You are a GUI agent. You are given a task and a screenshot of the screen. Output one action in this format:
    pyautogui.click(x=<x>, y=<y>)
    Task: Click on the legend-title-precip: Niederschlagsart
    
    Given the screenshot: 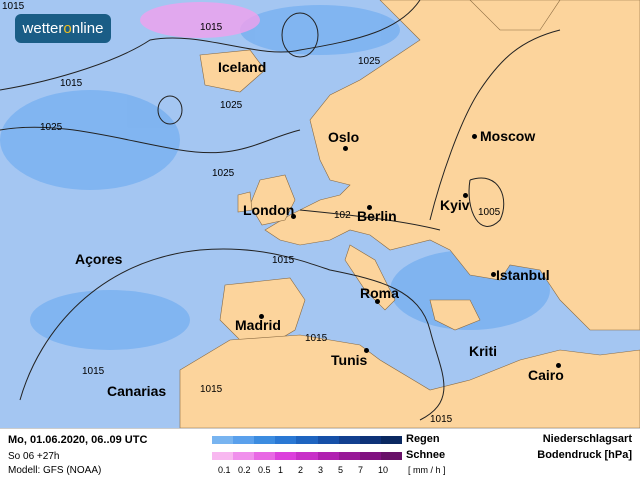 What is the action you would take?
    pyautogui.click(x=587, y=439)
    